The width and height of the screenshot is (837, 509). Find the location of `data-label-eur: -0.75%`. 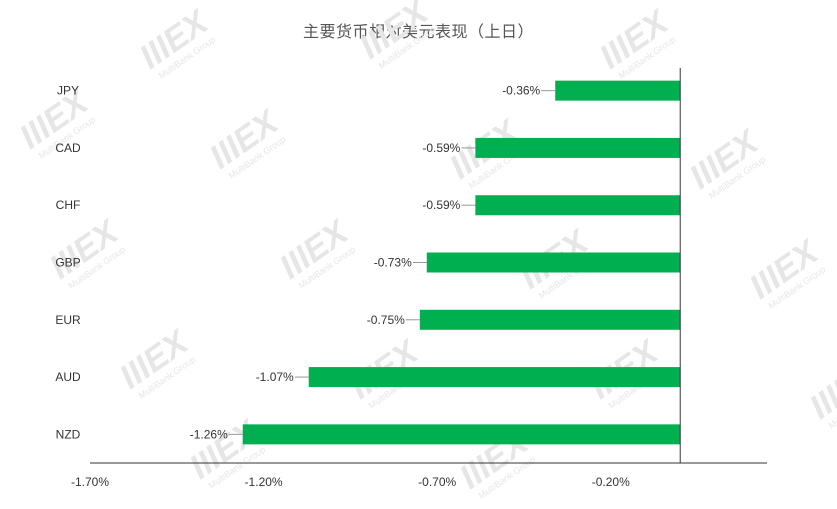

data-label-eur: -0.75% is located at coordinates (386, 320).